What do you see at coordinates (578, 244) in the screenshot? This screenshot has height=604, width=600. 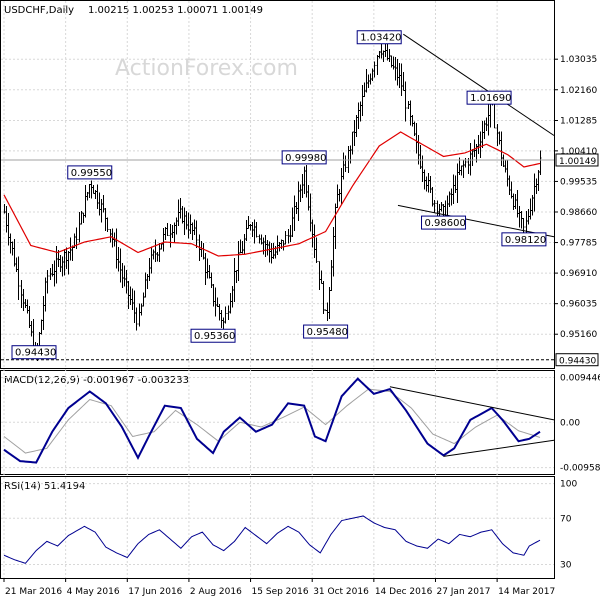 I see `price-tick-label: 0.97785` at bounding box center [578, 244].